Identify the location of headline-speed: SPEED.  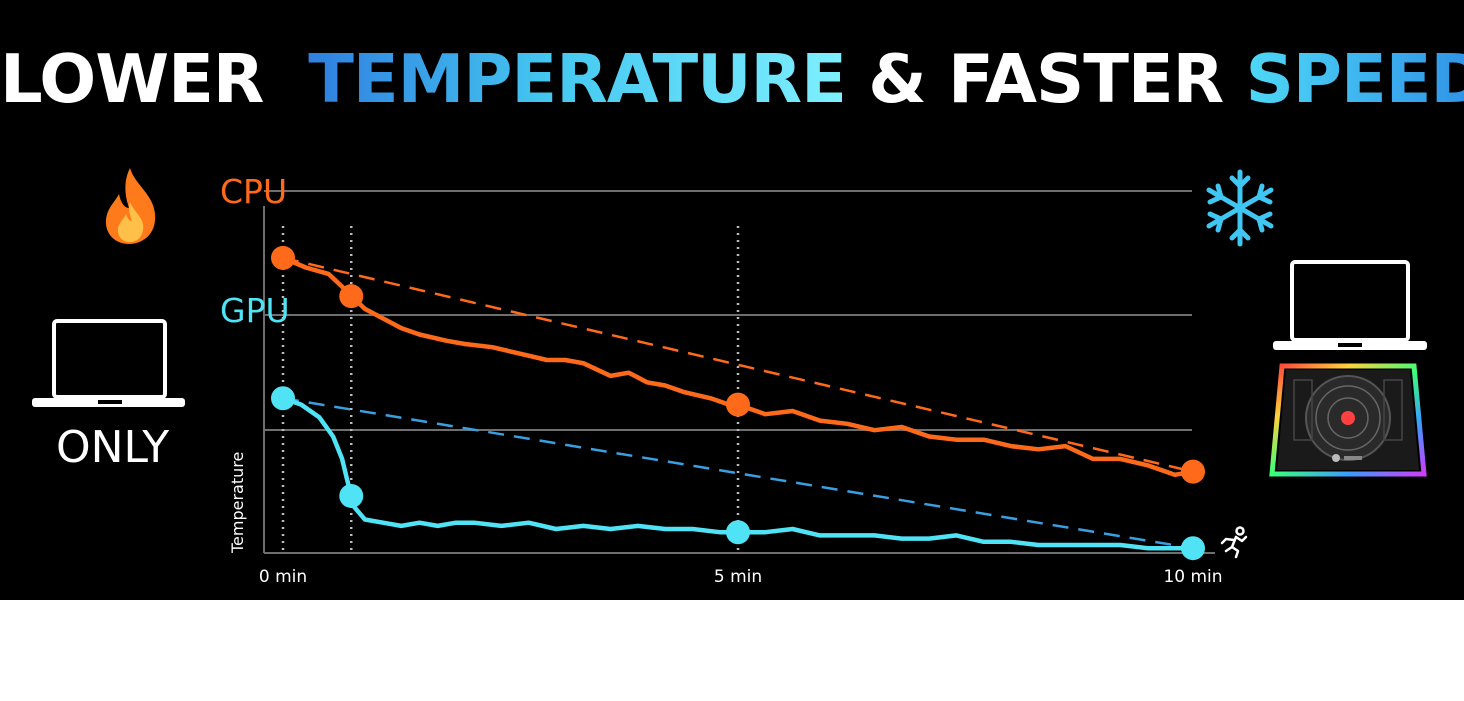
(1355, 79).